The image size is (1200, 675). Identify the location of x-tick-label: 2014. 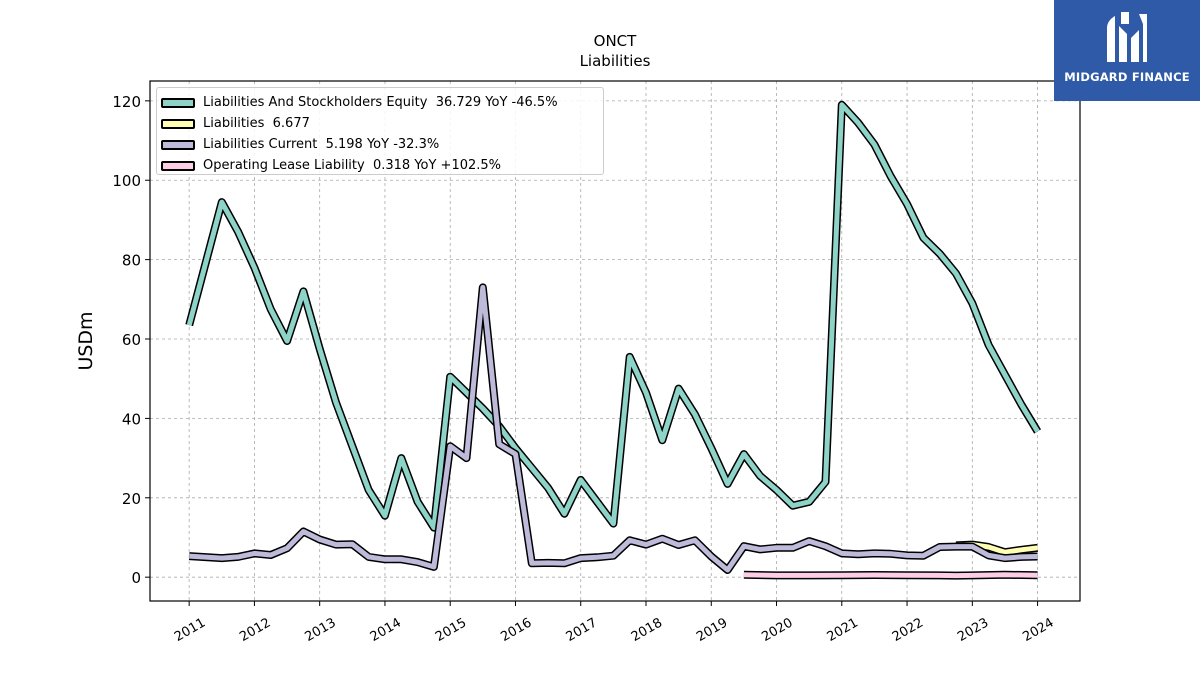
(386, 630).